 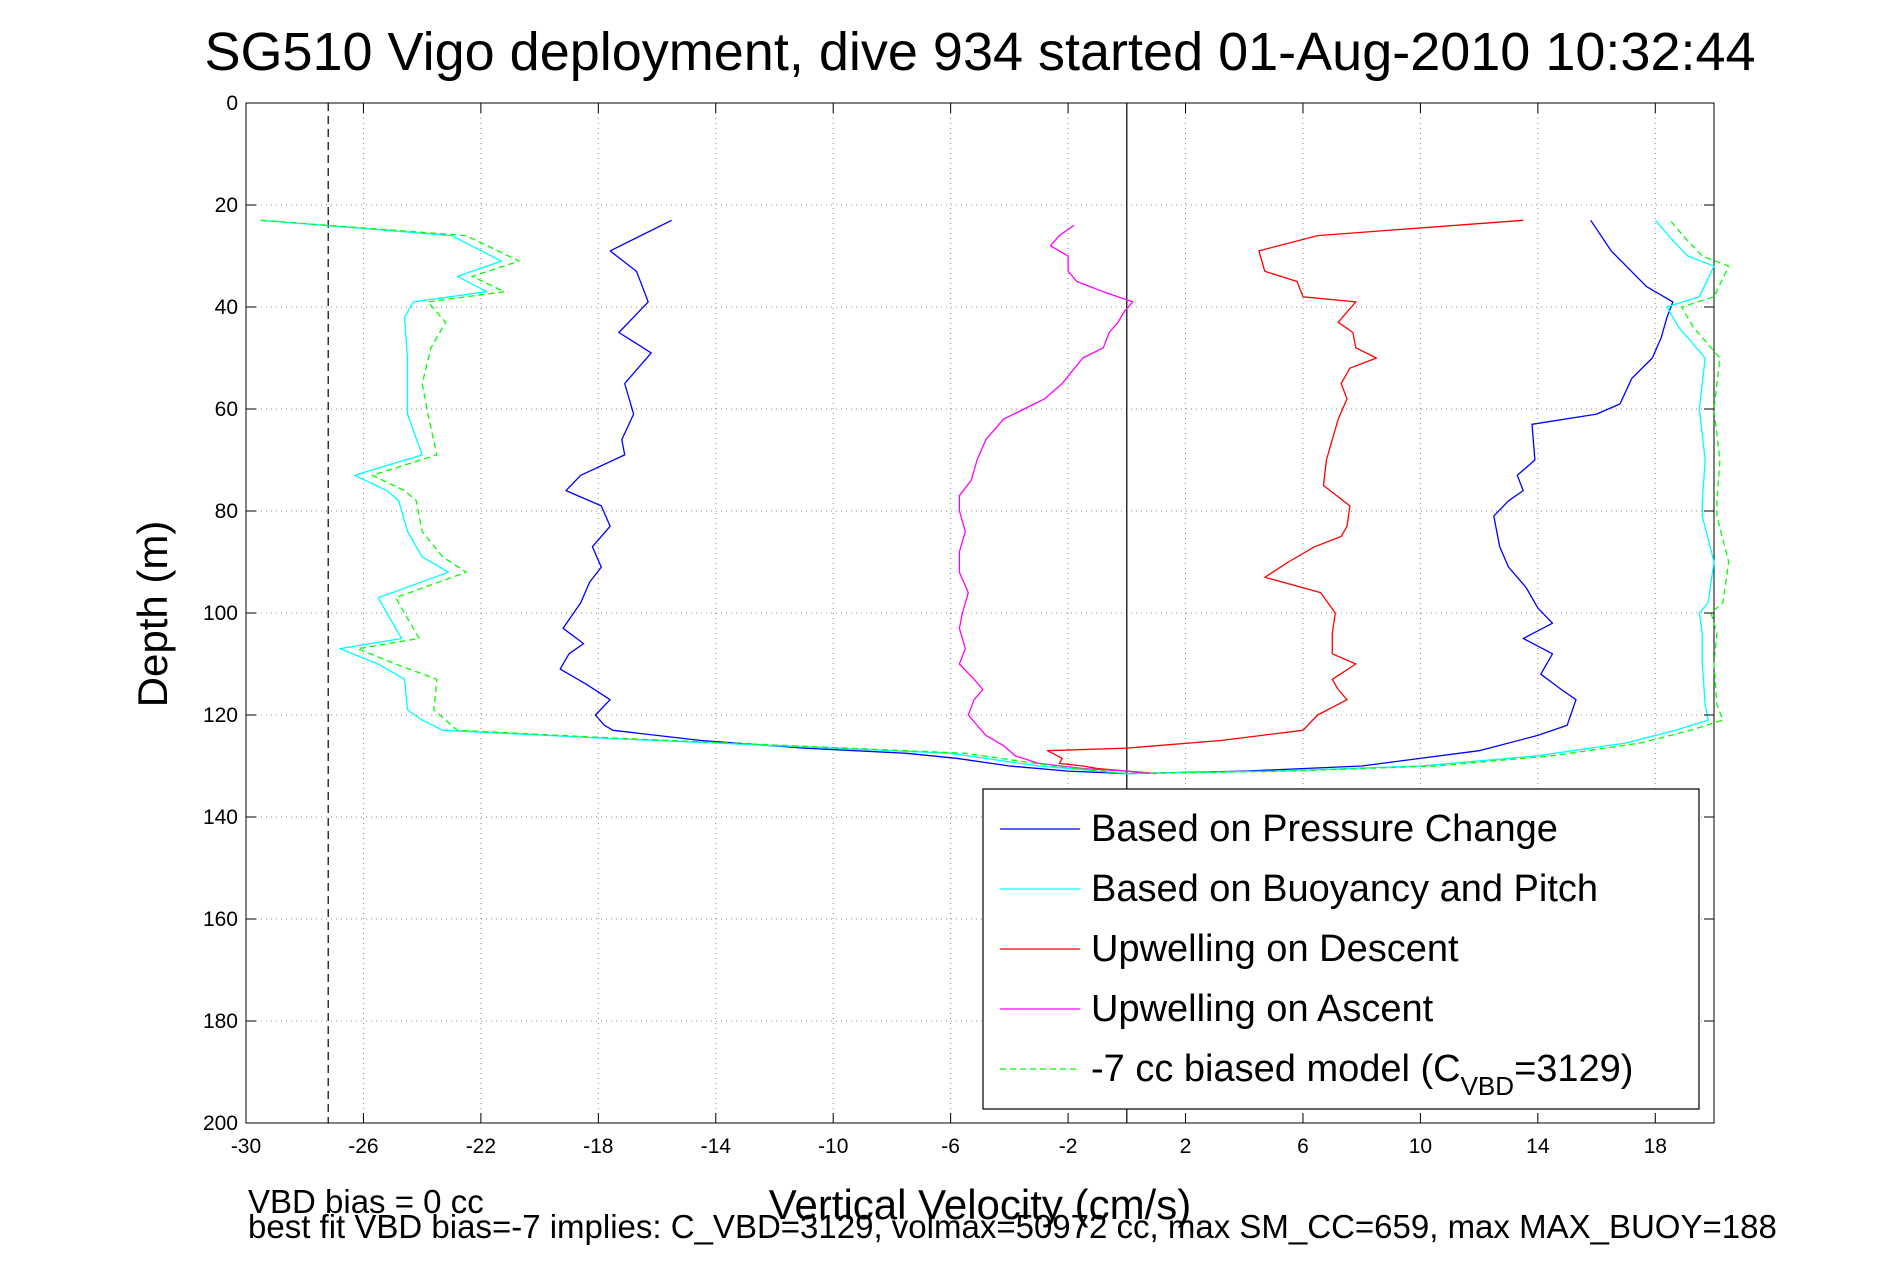 What do you see at coordinates (220, 817) in the screenshot?
I see `y-tick-label: 140` at bounding box center [220, 817].